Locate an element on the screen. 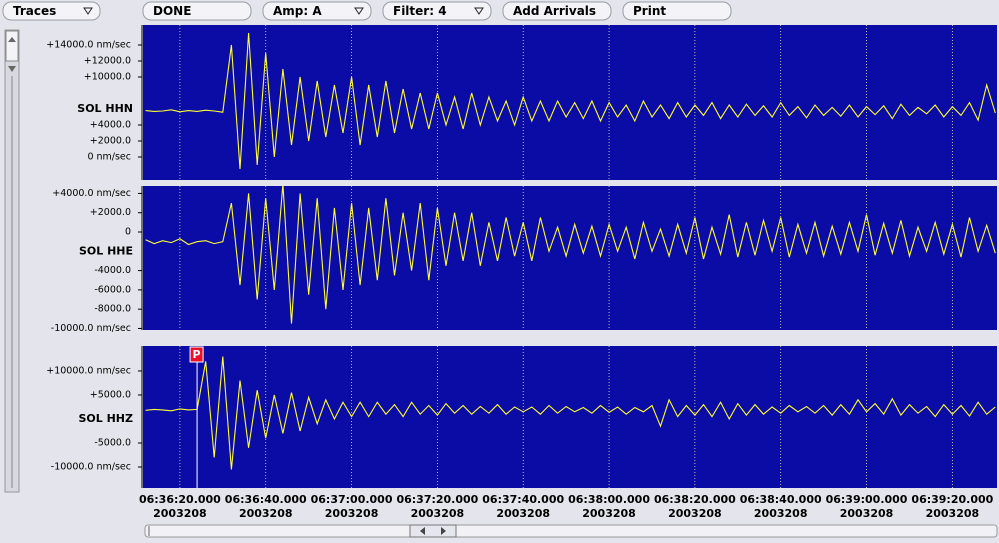 This screenshot has width=999, height=543. y-tick-label: -4000.0 is located at coordinates (112, 270).